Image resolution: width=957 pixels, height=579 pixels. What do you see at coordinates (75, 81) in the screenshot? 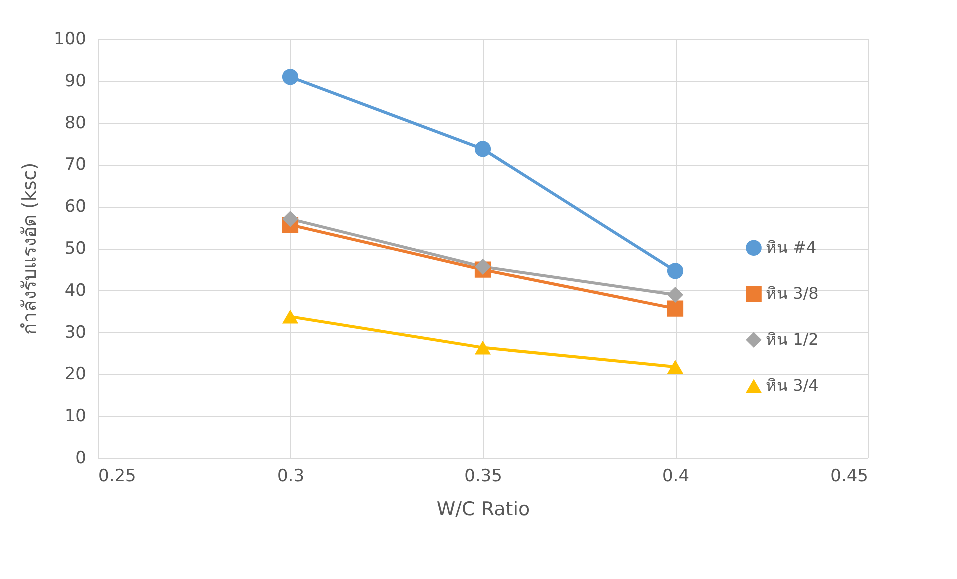
I see `y-tick-label: 90` at bounding box center [75, 81].